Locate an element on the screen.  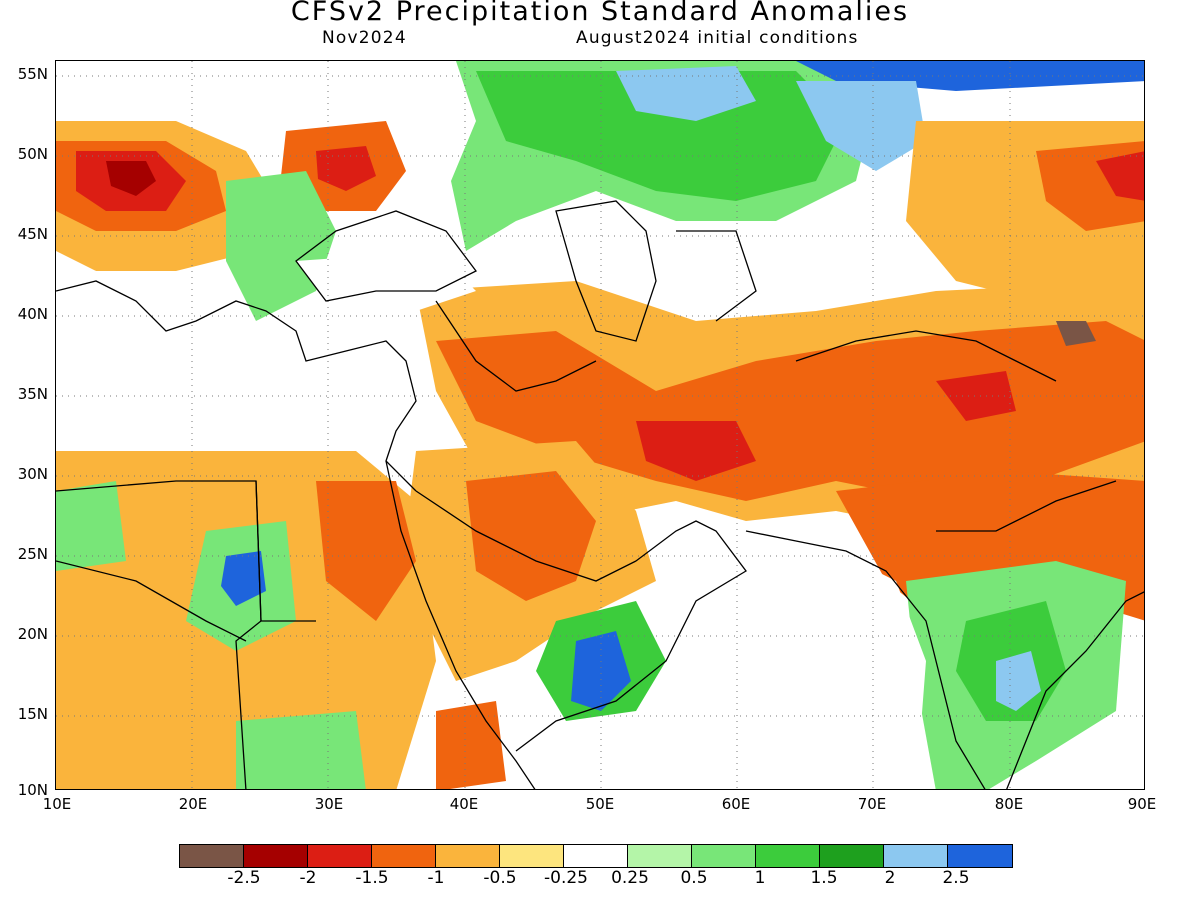
lon-label-20e: 20E is located at coordinates (193, 804).